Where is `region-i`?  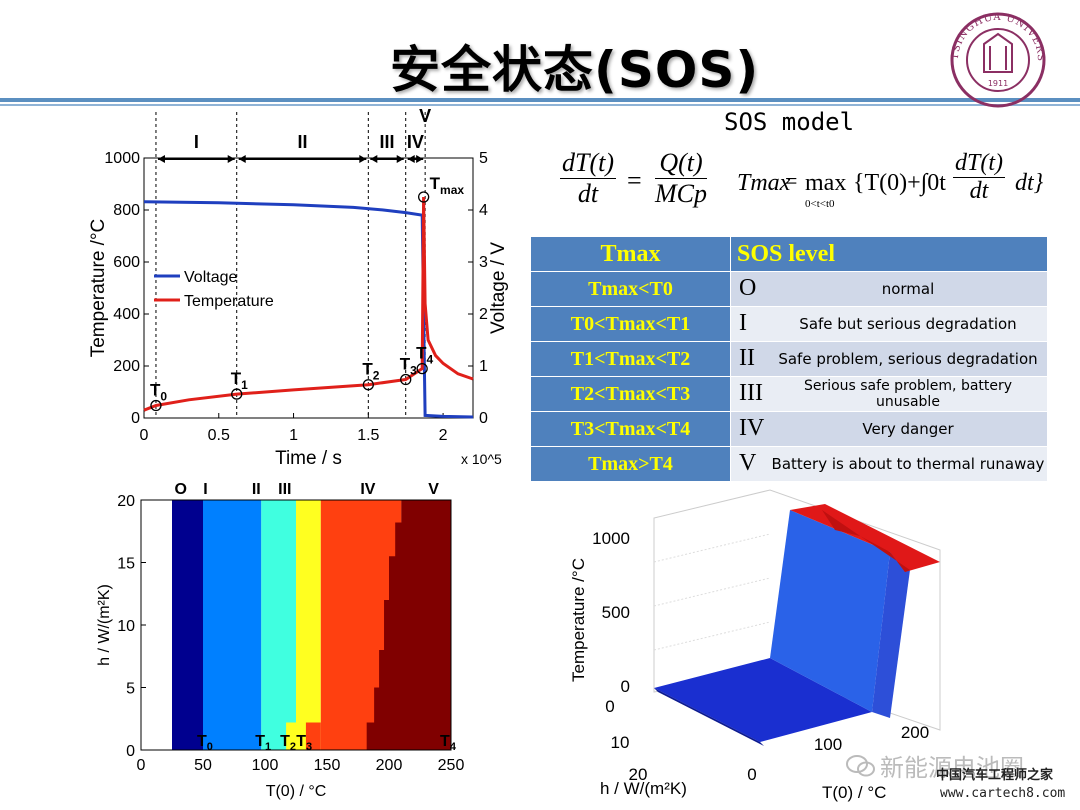 region-i is located at coordinates (232, 625).